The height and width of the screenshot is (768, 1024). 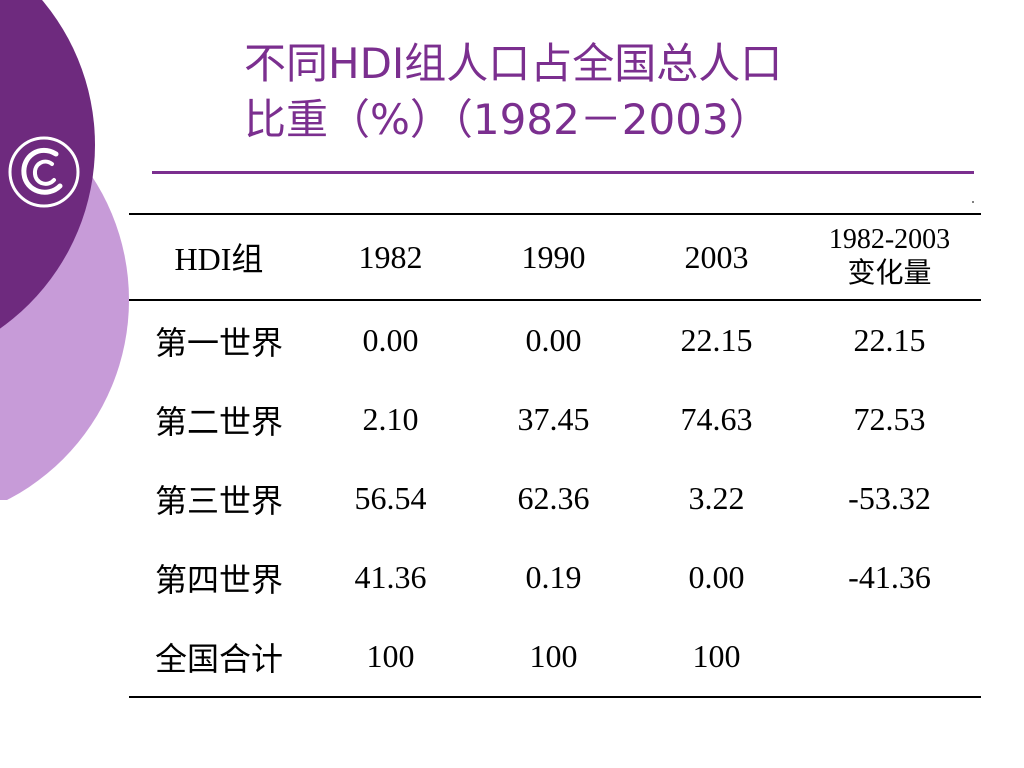 I want to click on cell-1990: 100, so click(x=553, y=657).